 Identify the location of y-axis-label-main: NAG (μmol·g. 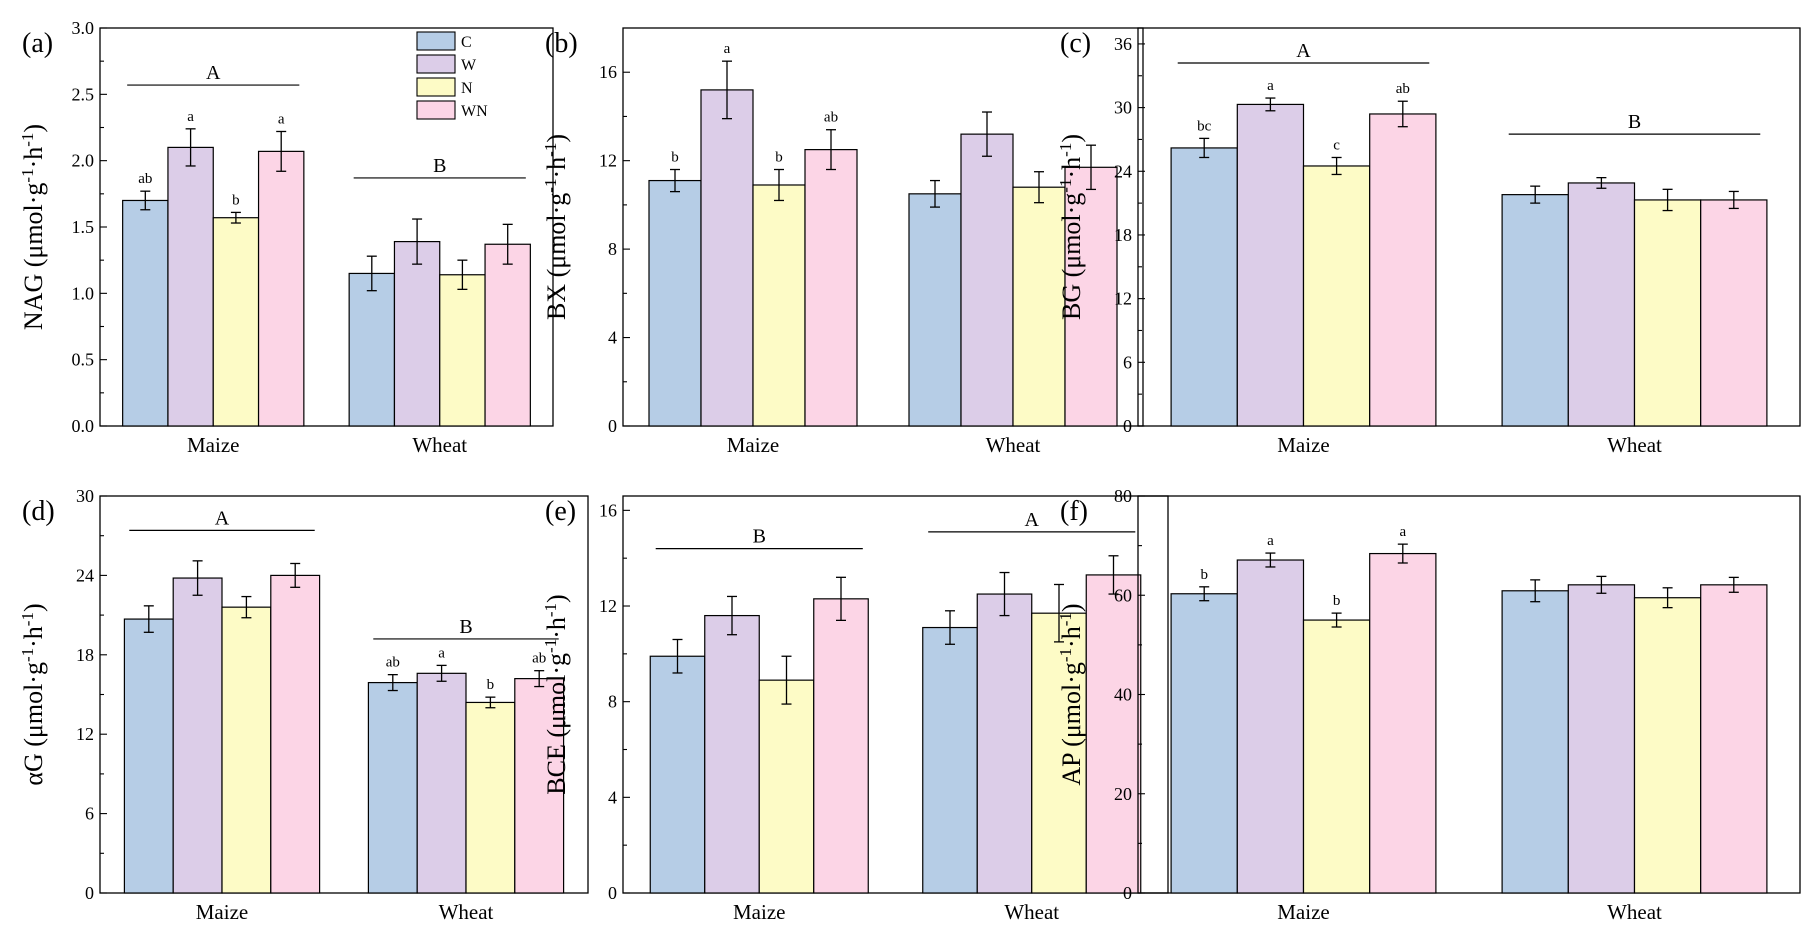
(33, 257).